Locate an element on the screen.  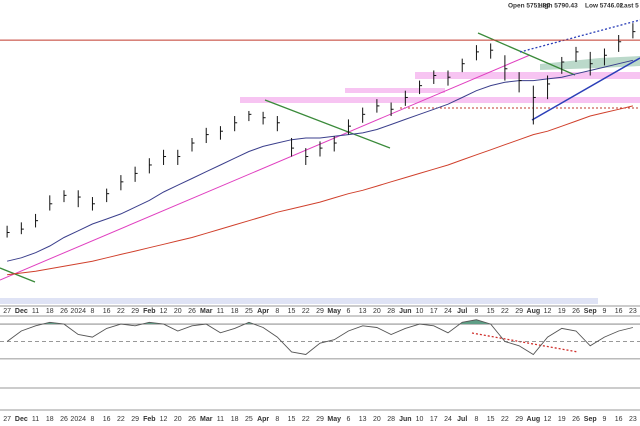
x-tick-label: 17 is located at coordinates (434, 311).